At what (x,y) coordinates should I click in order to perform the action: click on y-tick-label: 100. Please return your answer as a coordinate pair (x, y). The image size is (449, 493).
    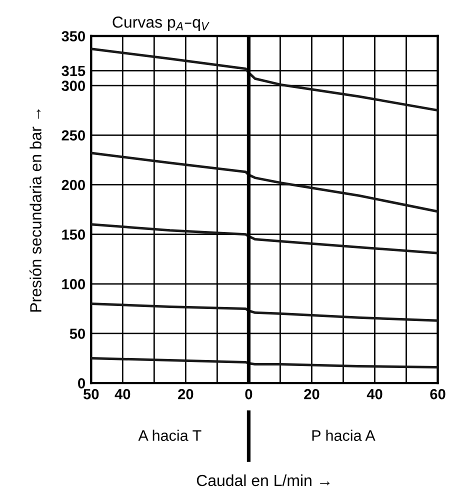
    Looking at the image, I should click on (73, 284).